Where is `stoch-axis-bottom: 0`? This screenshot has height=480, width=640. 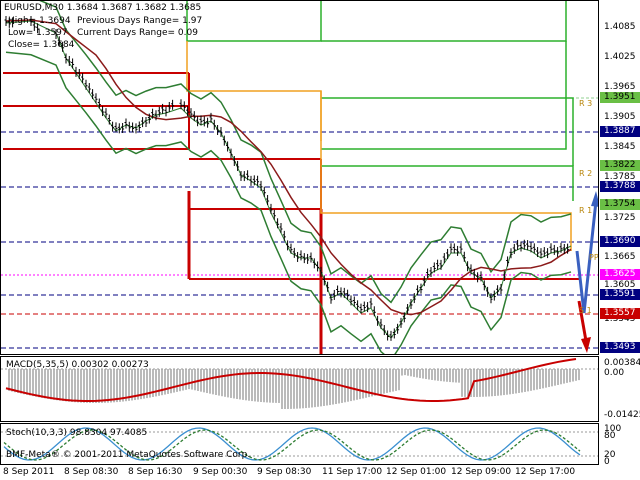
stoch-axis-bottom: 0 is located at coordinates (607, 462).